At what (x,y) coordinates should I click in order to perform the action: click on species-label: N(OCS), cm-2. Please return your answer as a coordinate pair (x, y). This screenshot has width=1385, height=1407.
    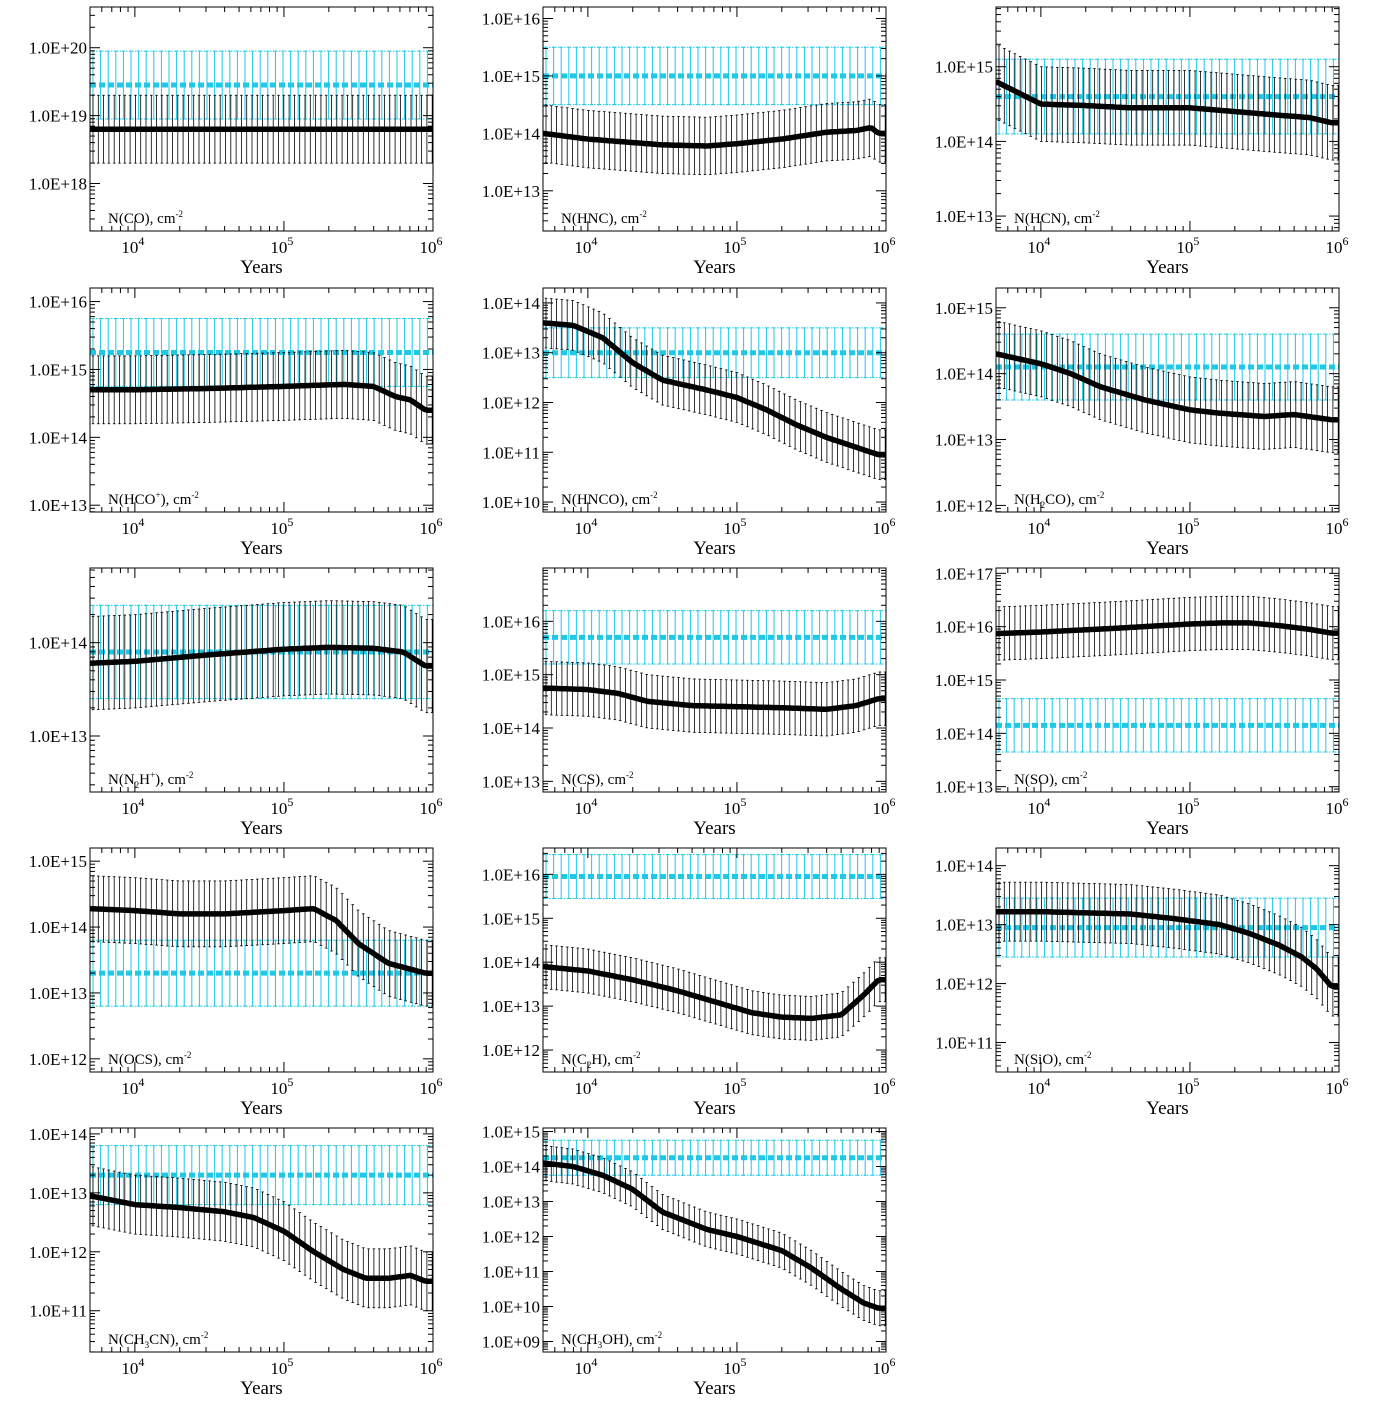
    Looking at the image, I should click on (149, 1059).